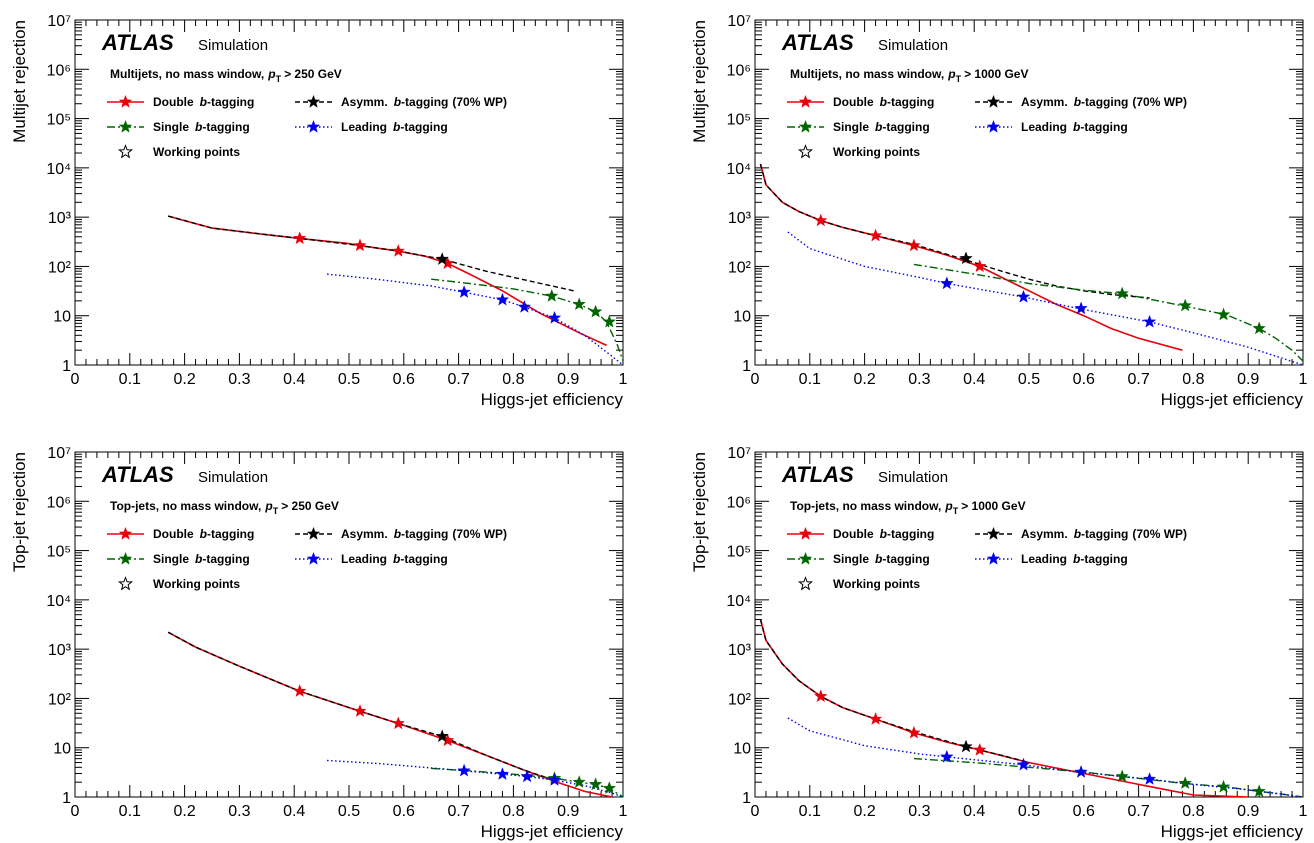  Describe the element at coordinates (951, 74) in the screenshot. I see `pt-symbol: p` at that location.